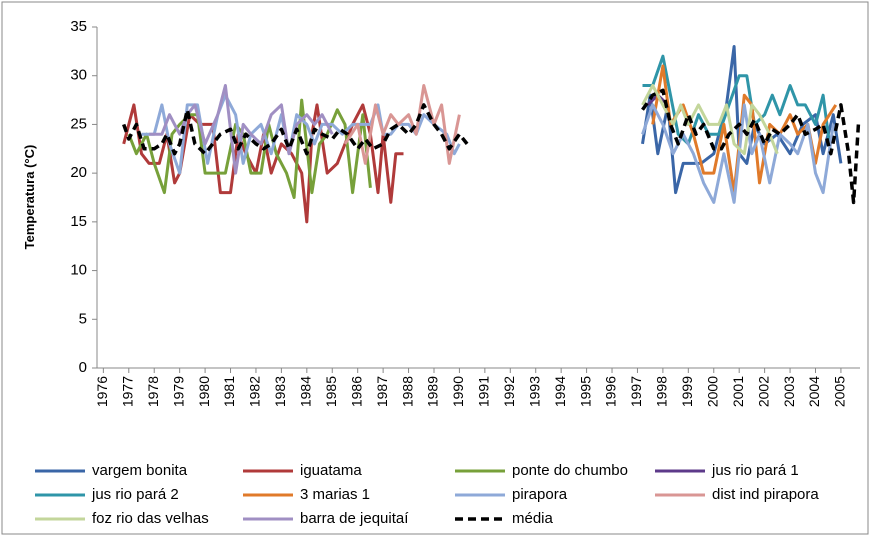  Describe the element at coordinates (585, 391) in the screenshot. I see `x-tick-label: 1995` at that location.